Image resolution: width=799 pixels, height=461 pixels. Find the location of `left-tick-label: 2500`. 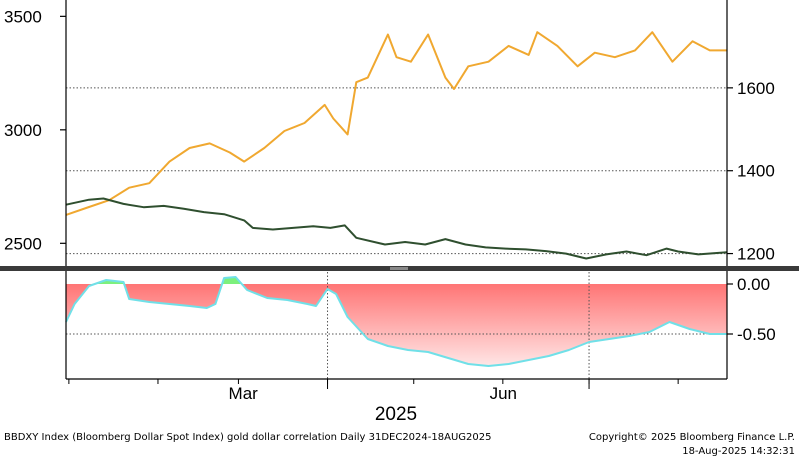

left-tick-label: 2500 is located at coordinates (23, 243).